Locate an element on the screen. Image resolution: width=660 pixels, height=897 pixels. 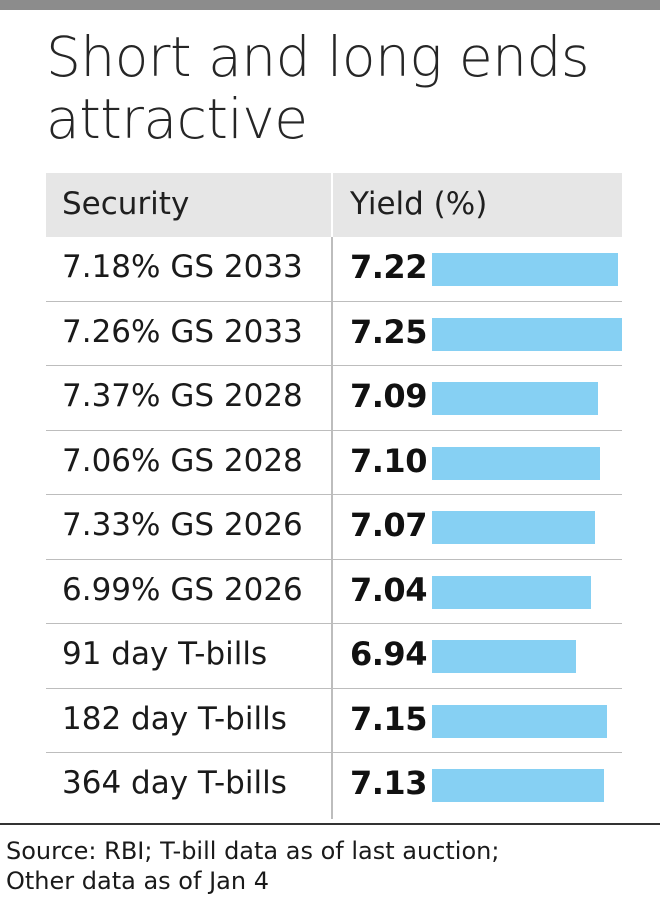
table-row: 6.99% GS 2026 7.04 is located at coordinates (334, 592).